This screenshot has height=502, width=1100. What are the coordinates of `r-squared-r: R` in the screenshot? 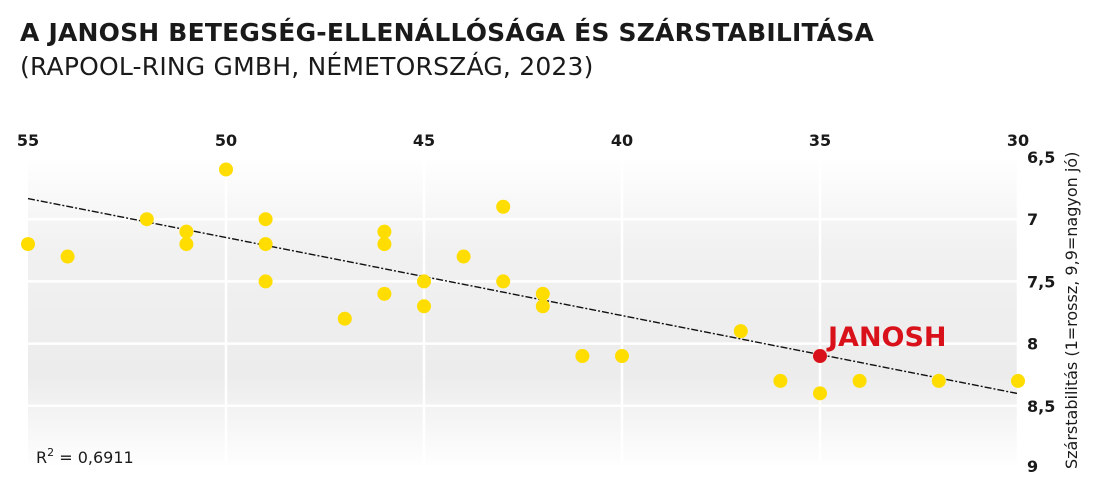 It's located at (41, 457).